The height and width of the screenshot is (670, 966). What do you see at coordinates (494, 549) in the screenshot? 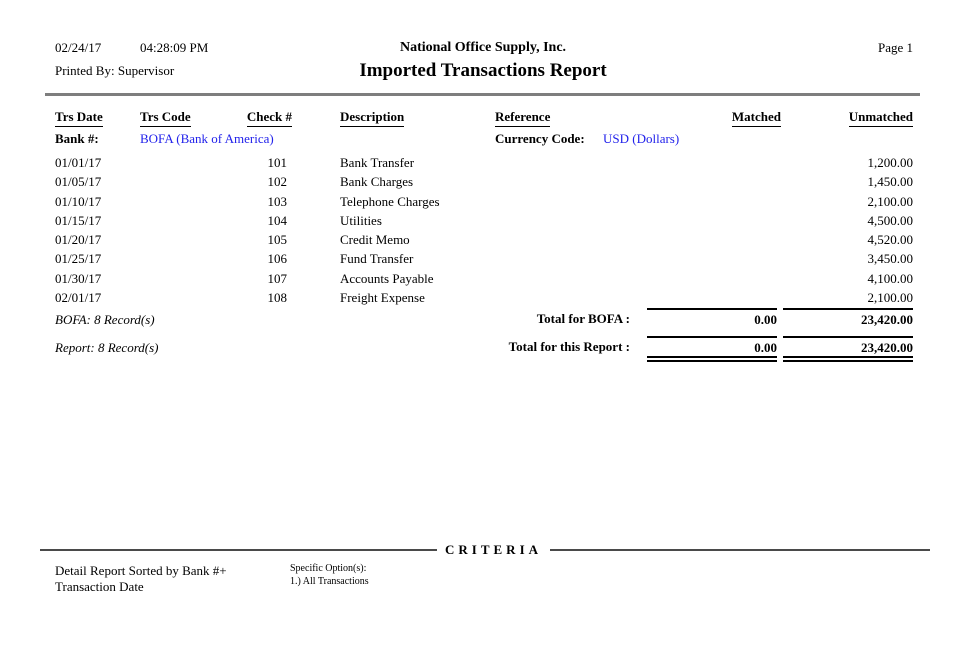
I see `criteria-heading: CRITERIA` at bounding box center [494, 549].